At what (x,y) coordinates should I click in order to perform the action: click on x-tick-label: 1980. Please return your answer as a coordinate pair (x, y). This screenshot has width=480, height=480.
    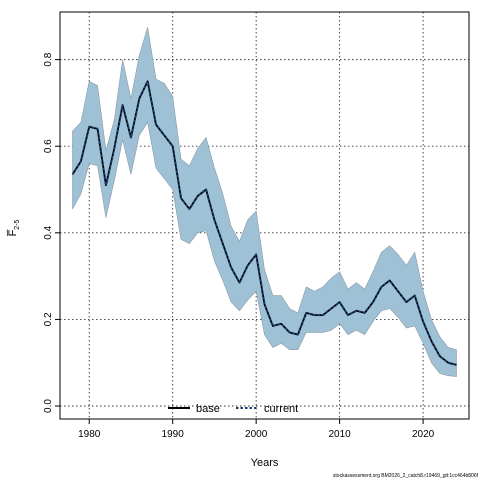
    Looking at the image, I should click on (89, 434).